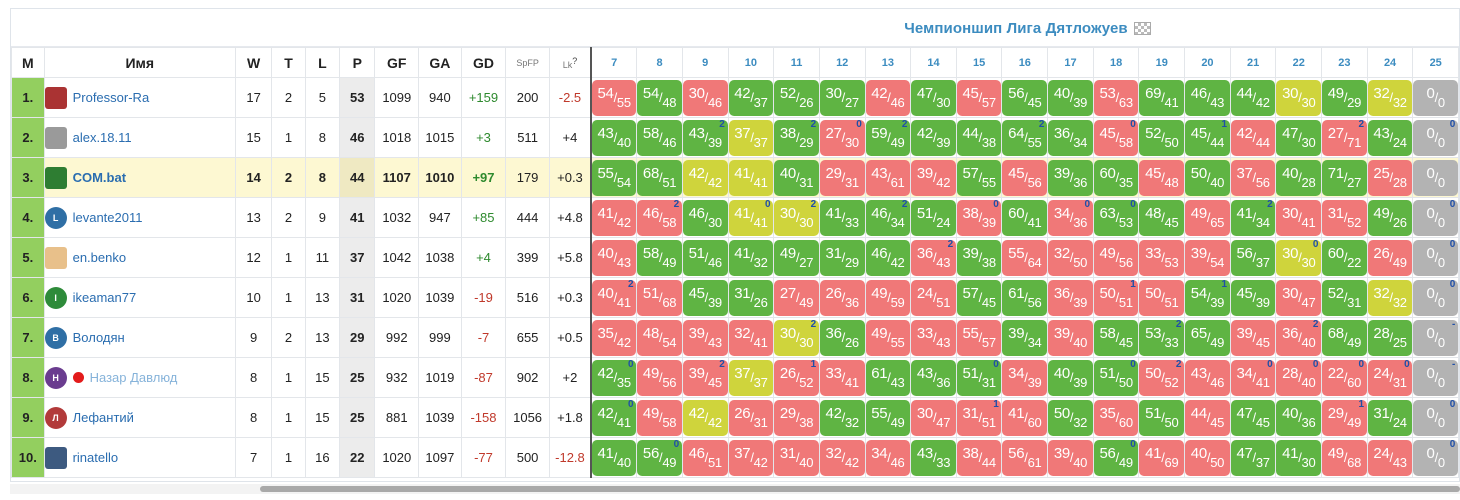 This screenshot has height=500, width=1460. What do you see at coordinates (888, 62) in the screenshot?
I see `round-header: 13` at bounding box center [888, 62].